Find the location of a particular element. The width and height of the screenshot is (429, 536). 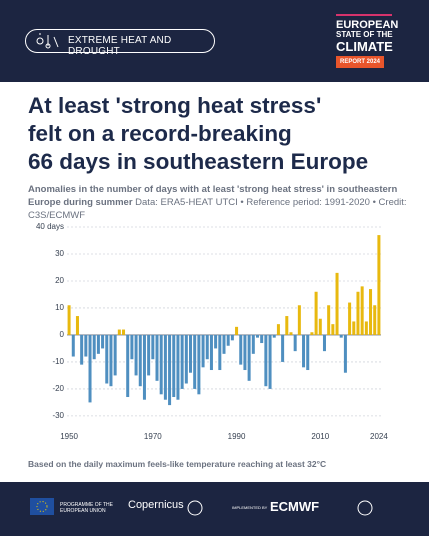

eu-text: PROGRAMME OF THE EUROPEAN UNION is located at coordinates (86, 508).